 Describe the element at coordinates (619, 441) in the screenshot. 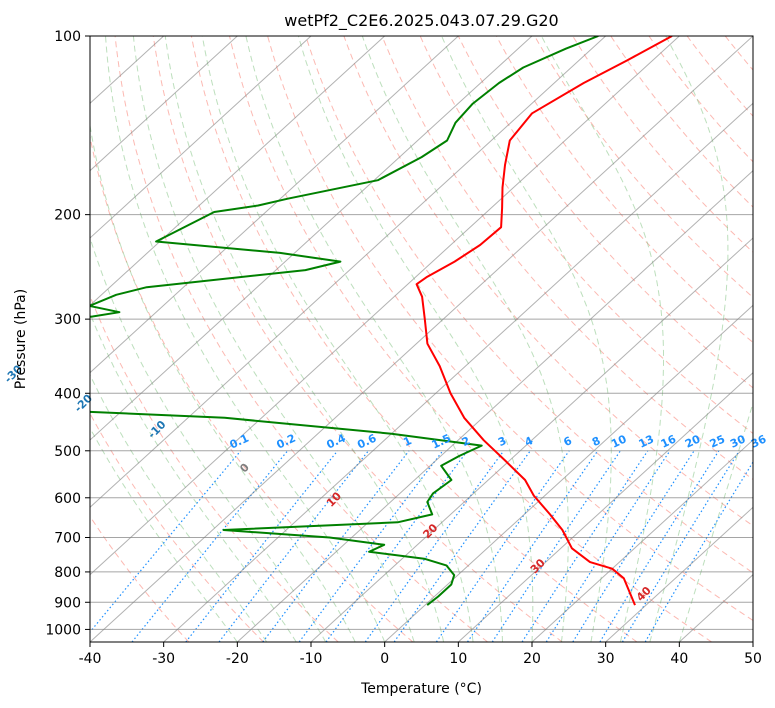

I see `mixing-ratio-label: 10` at that location.